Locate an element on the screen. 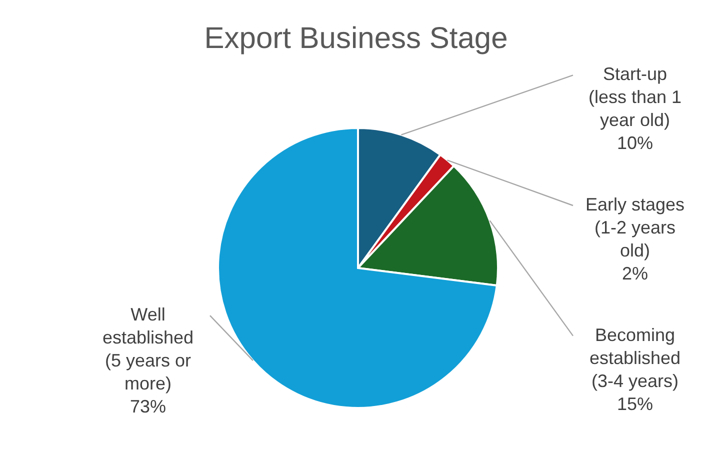 This screenshot has height=461, width=712. chart-title: Export Business Stage is located at coordinates (356, 39).